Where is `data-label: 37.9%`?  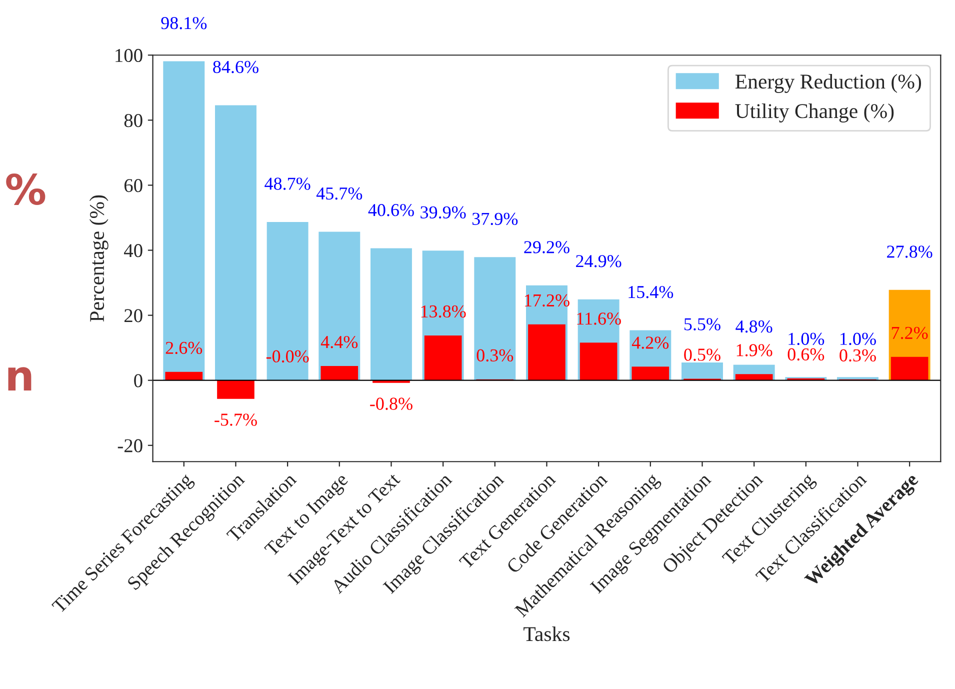 data-label: 37.9% is located at coordinates (495, 219).